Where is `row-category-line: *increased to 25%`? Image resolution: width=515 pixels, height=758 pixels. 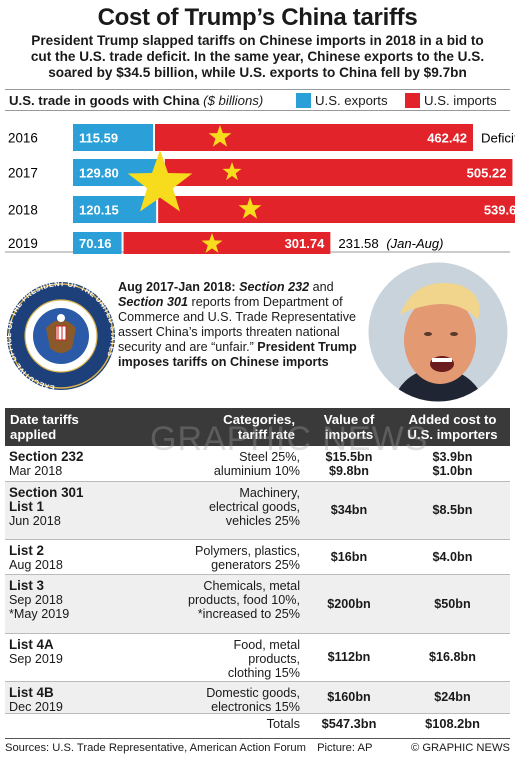 row-category-line: *increased to 25% is located at coordinates (248, 614).